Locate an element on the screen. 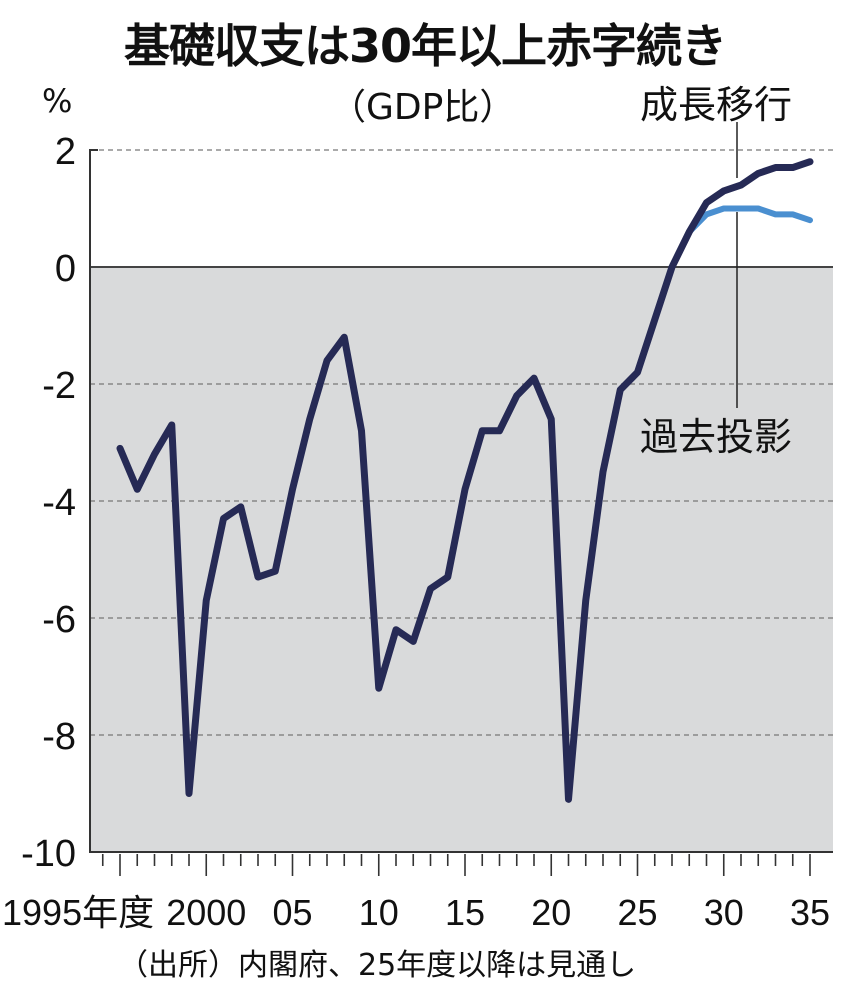 This screenshot has height=992, width=850. x-tick-label: 30 is located at coordinates (724, 912).